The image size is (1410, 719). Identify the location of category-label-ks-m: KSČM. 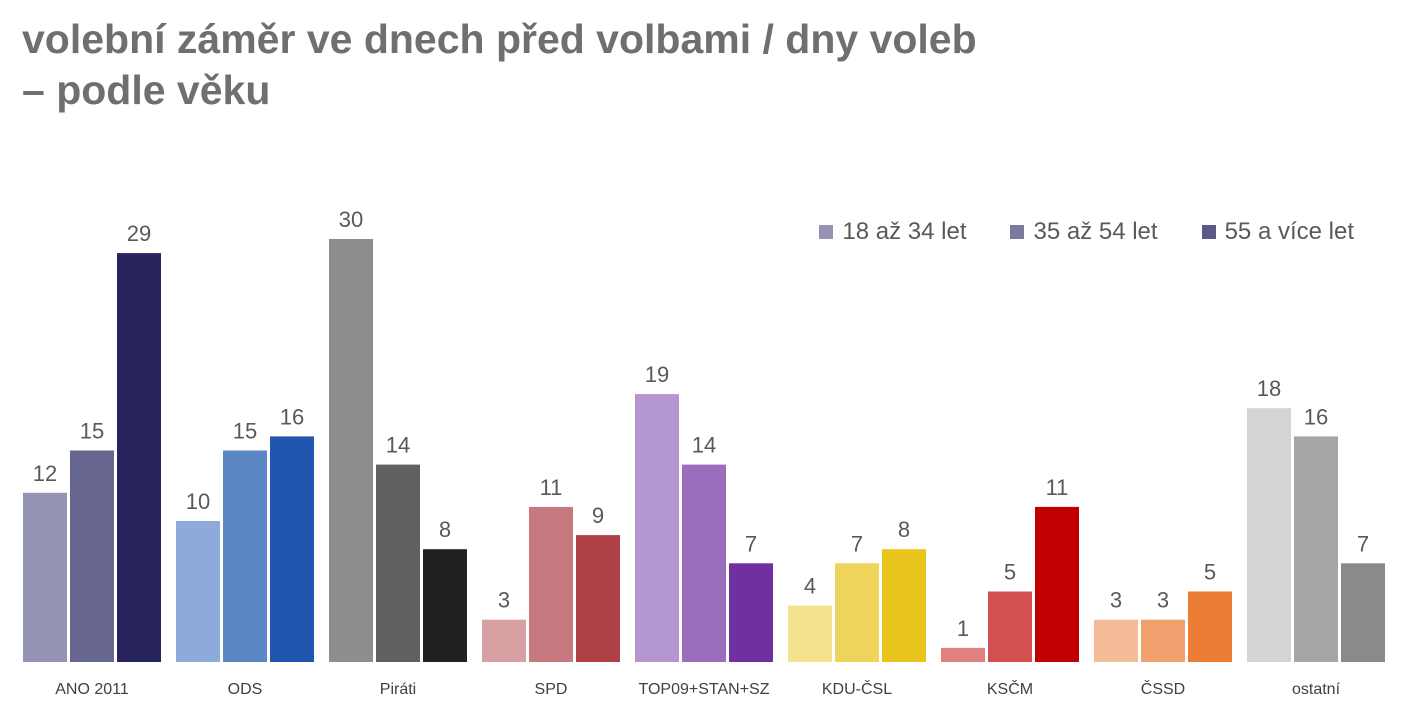
(1010, 688).